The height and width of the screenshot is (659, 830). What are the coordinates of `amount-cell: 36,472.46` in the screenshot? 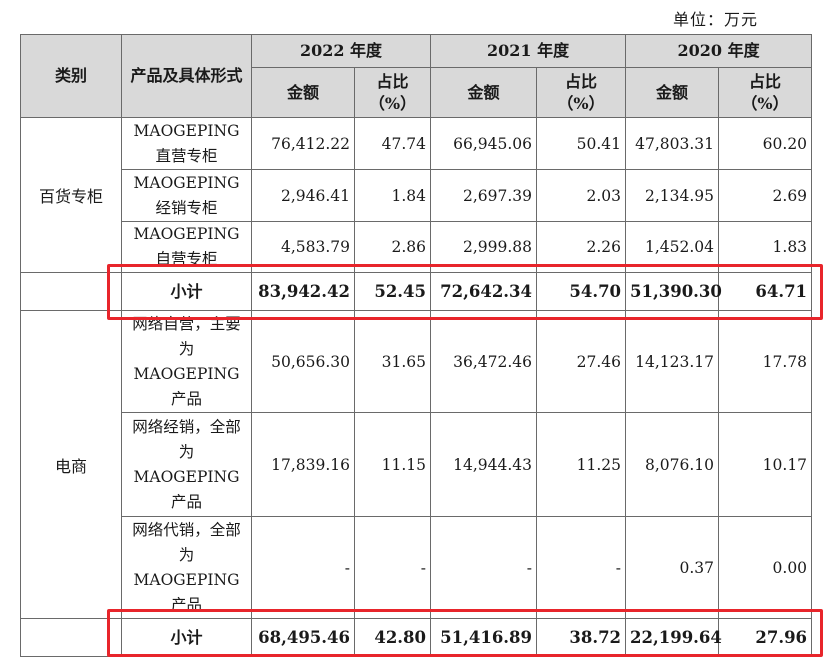 It's located at (484, 361).